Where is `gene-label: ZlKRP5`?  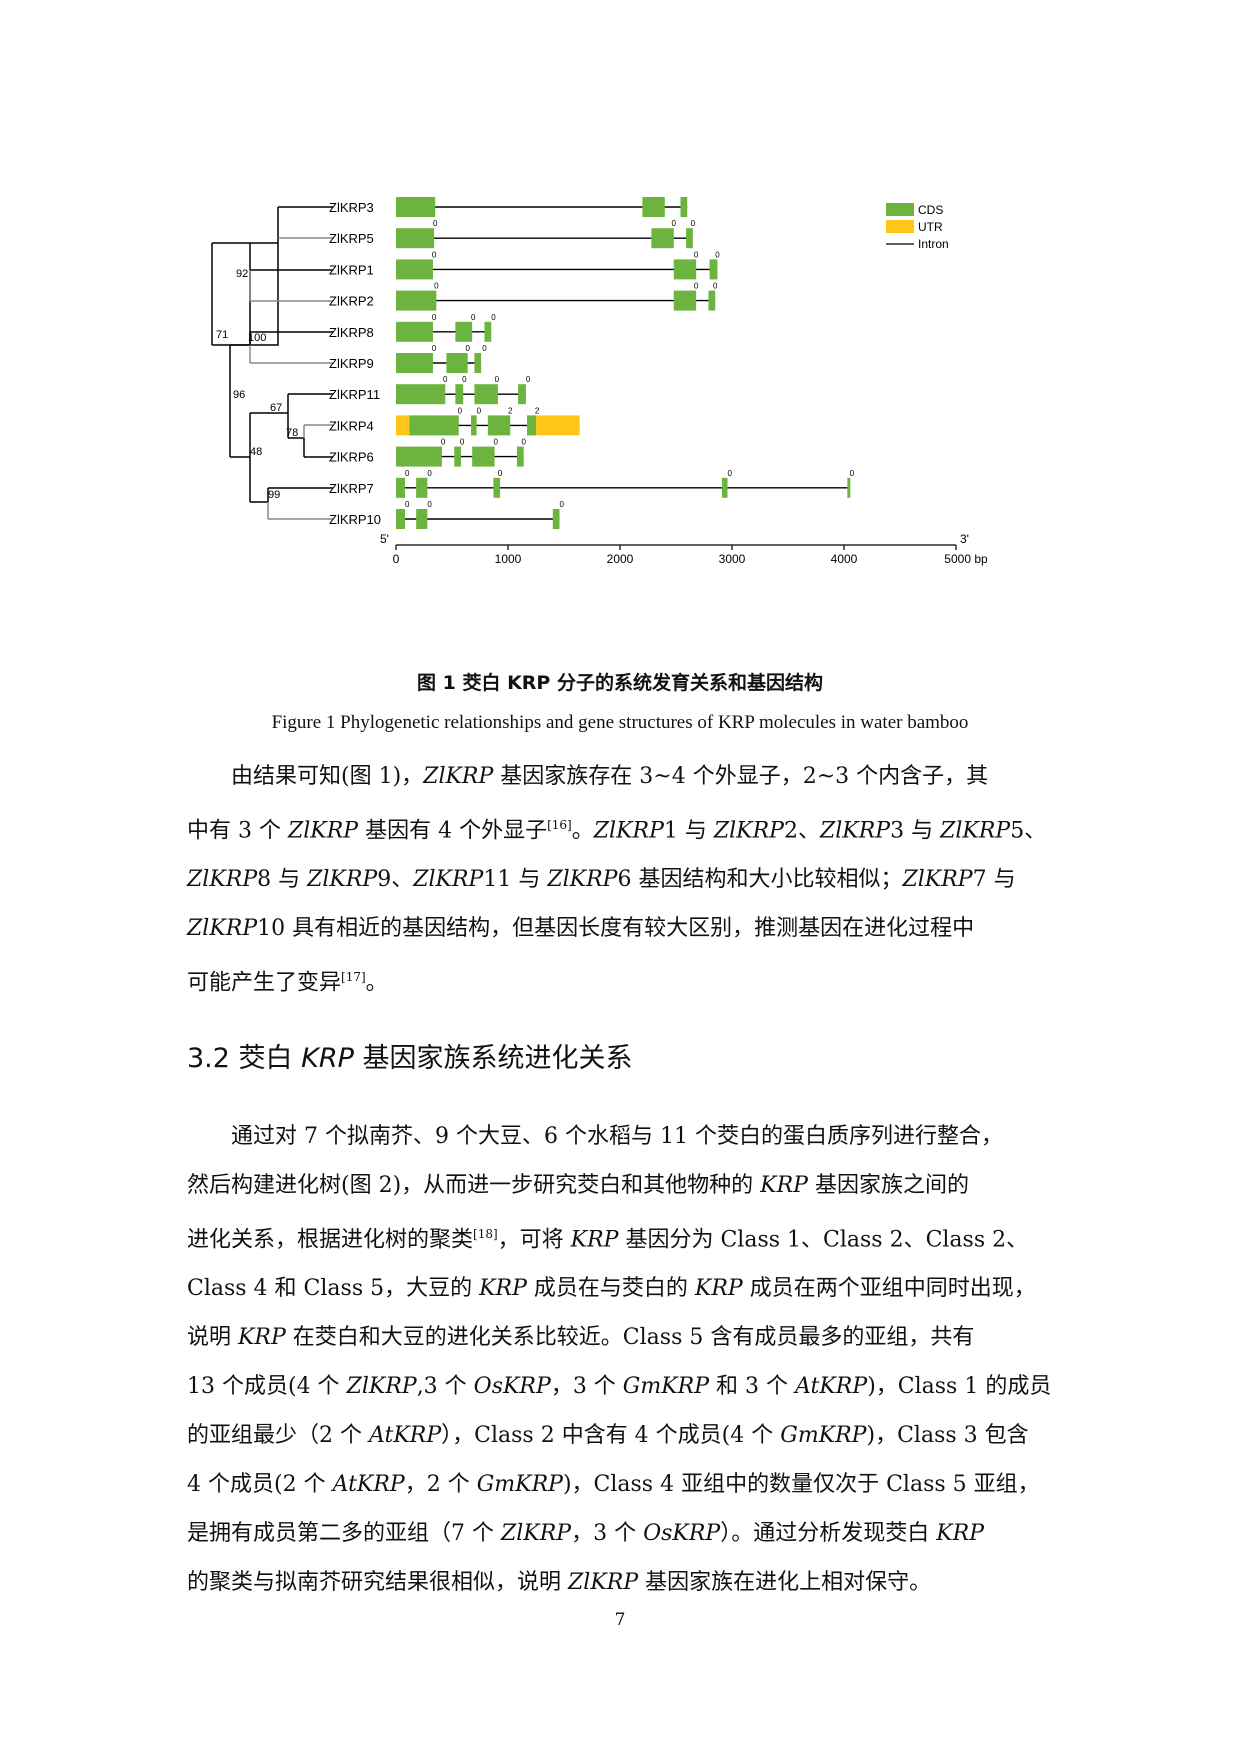 gene-label: ZlKRP5 is located at coordinates (351, 238).